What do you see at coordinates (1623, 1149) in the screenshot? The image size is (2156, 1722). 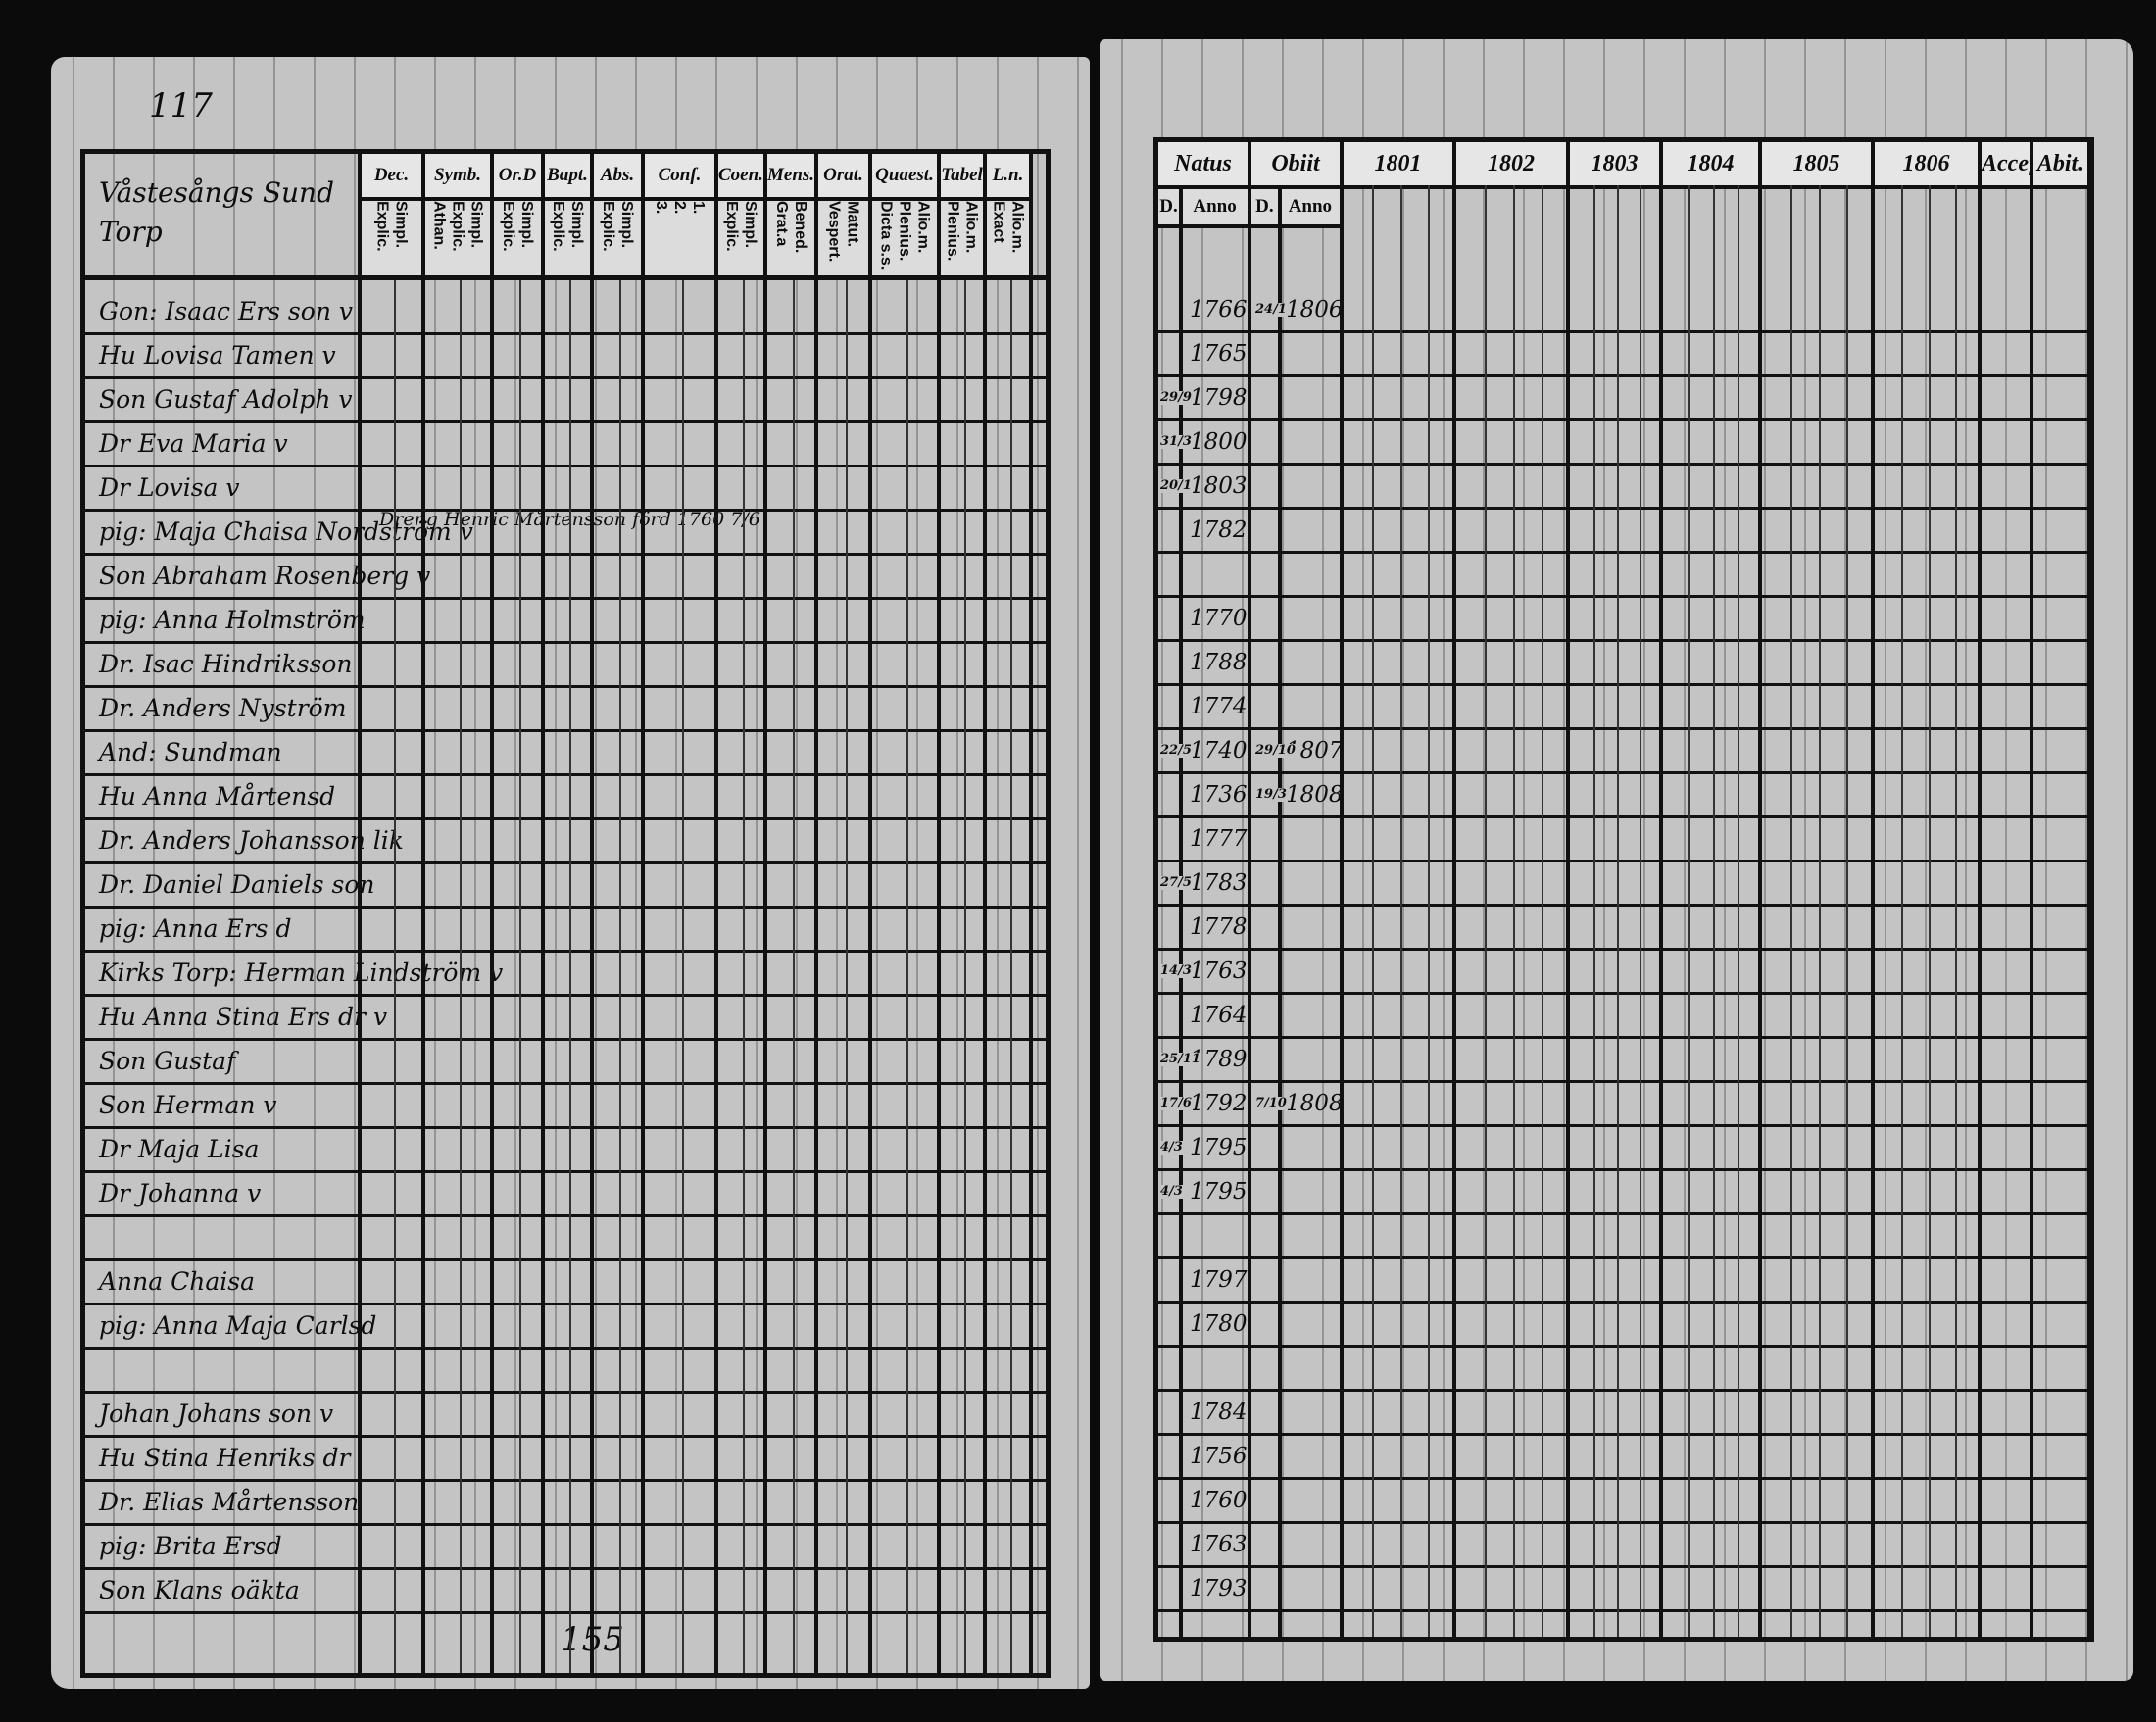 I see `table-row: 4/3 1795` at bounding box center [1623, 1149].